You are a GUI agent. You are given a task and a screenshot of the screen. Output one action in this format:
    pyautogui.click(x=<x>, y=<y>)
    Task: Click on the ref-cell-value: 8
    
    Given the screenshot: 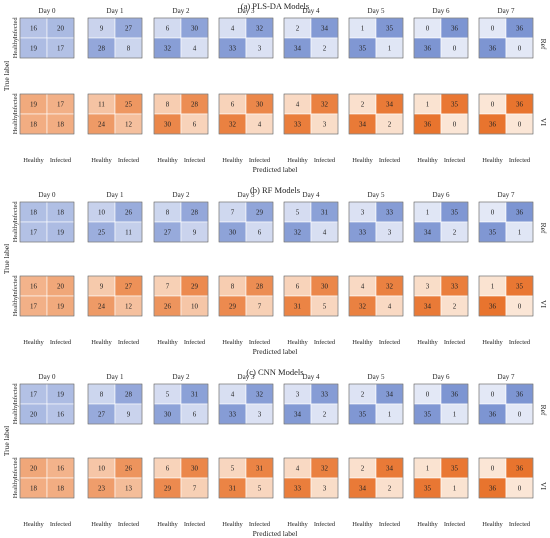 What is the action you would take?
    pyautogui.click(x=168, y=213)
    